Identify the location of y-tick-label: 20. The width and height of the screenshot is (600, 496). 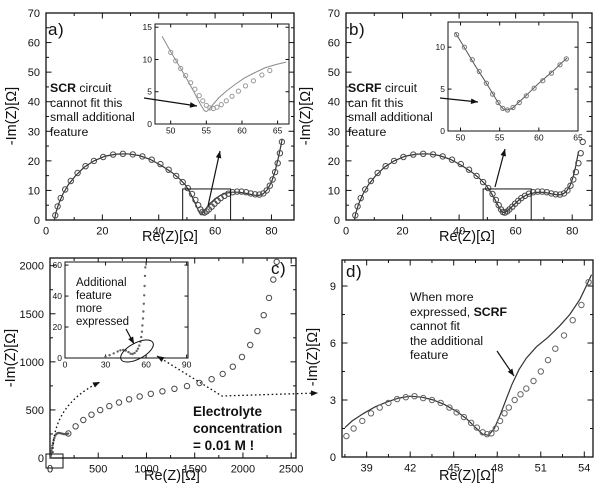
(34, 162).